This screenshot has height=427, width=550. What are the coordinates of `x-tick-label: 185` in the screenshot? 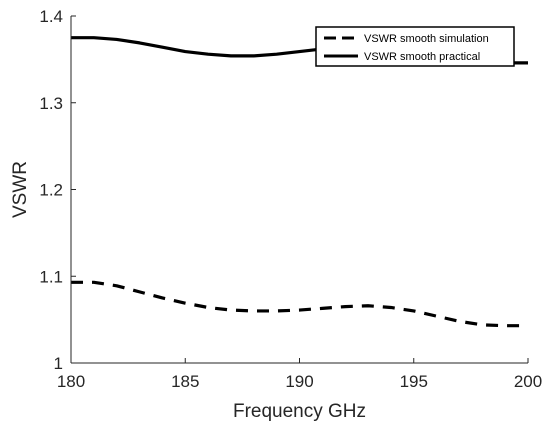 It's located at (185, 381).